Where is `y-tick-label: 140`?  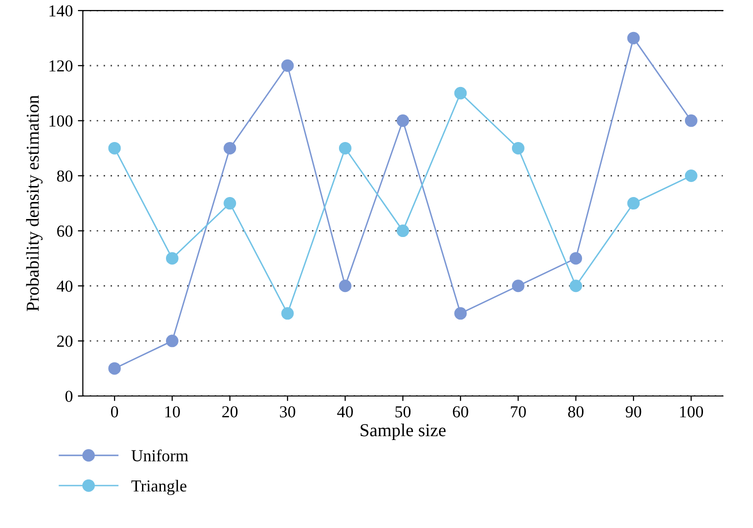 y-tick-label: 140 is located at coordinates (61, 11).